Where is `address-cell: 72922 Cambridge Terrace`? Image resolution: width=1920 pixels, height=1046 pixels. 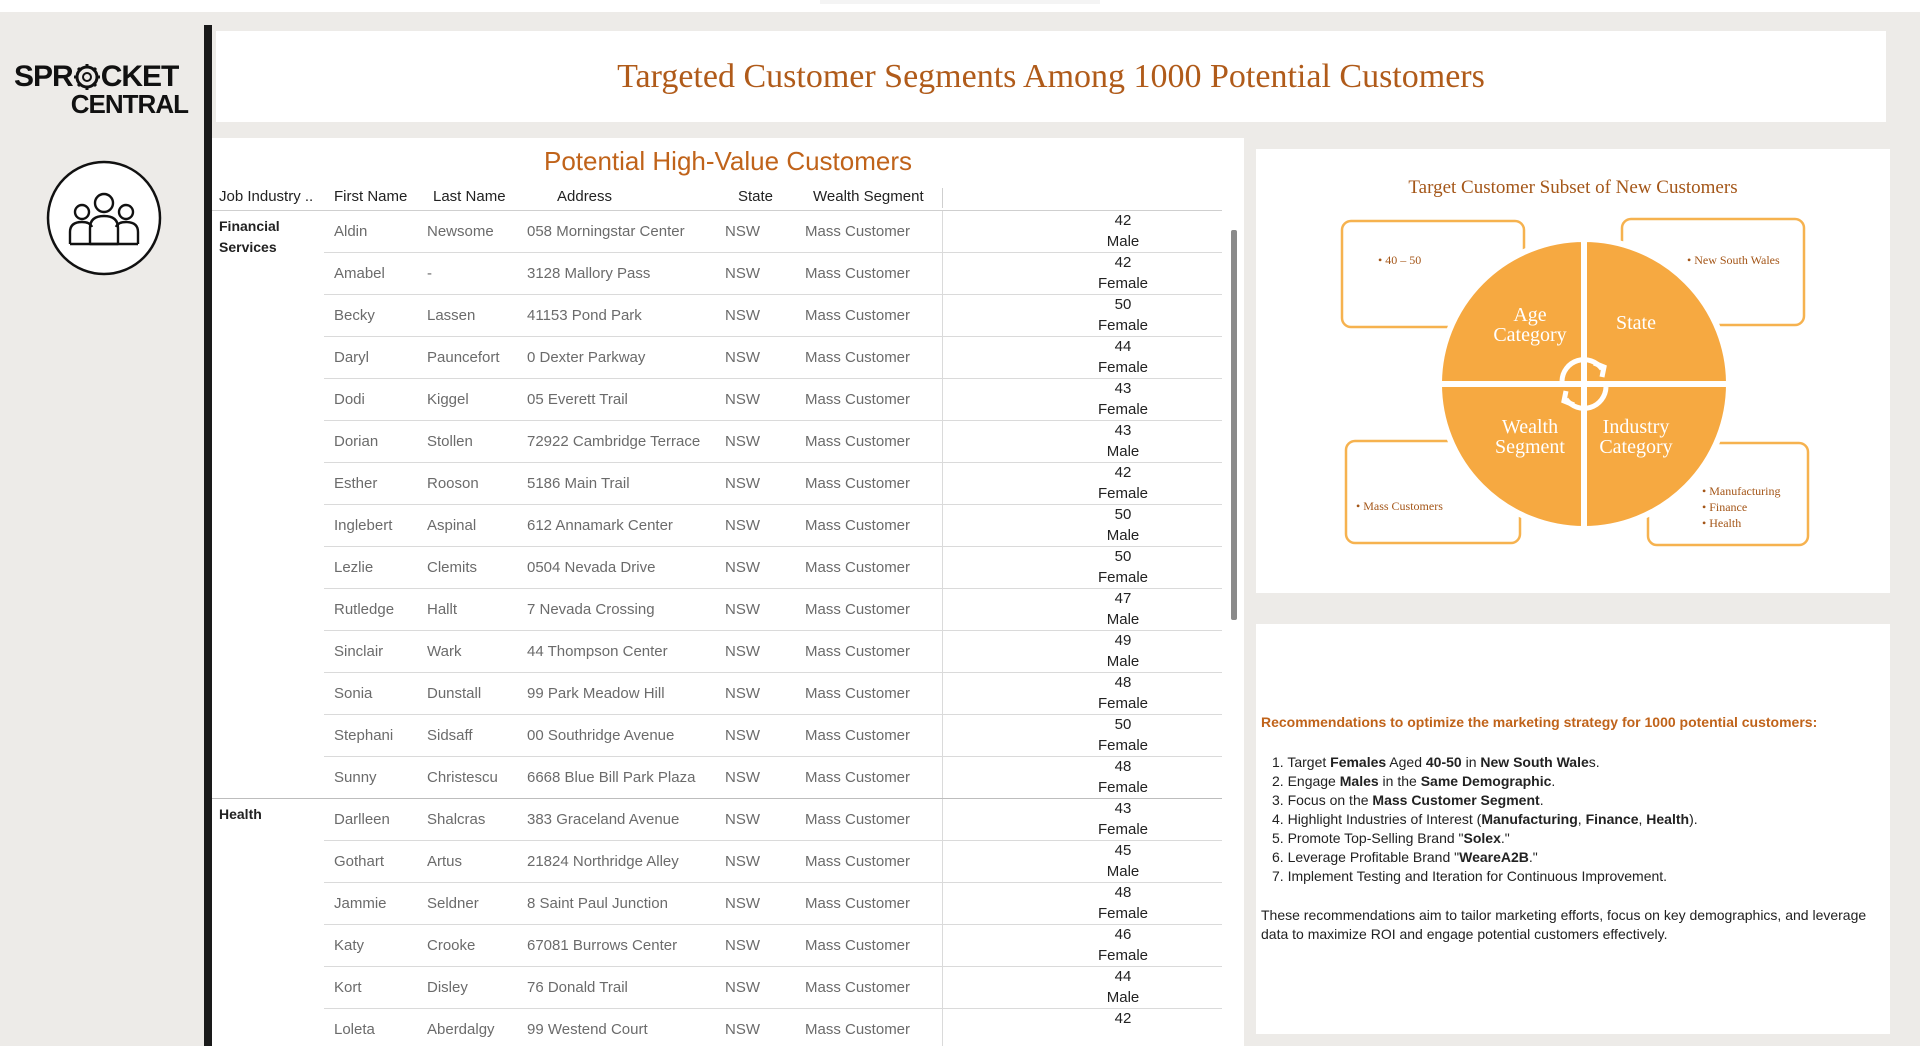 address-cell: 72922 Cambridge Terrace is located at coordinates (614, 441).